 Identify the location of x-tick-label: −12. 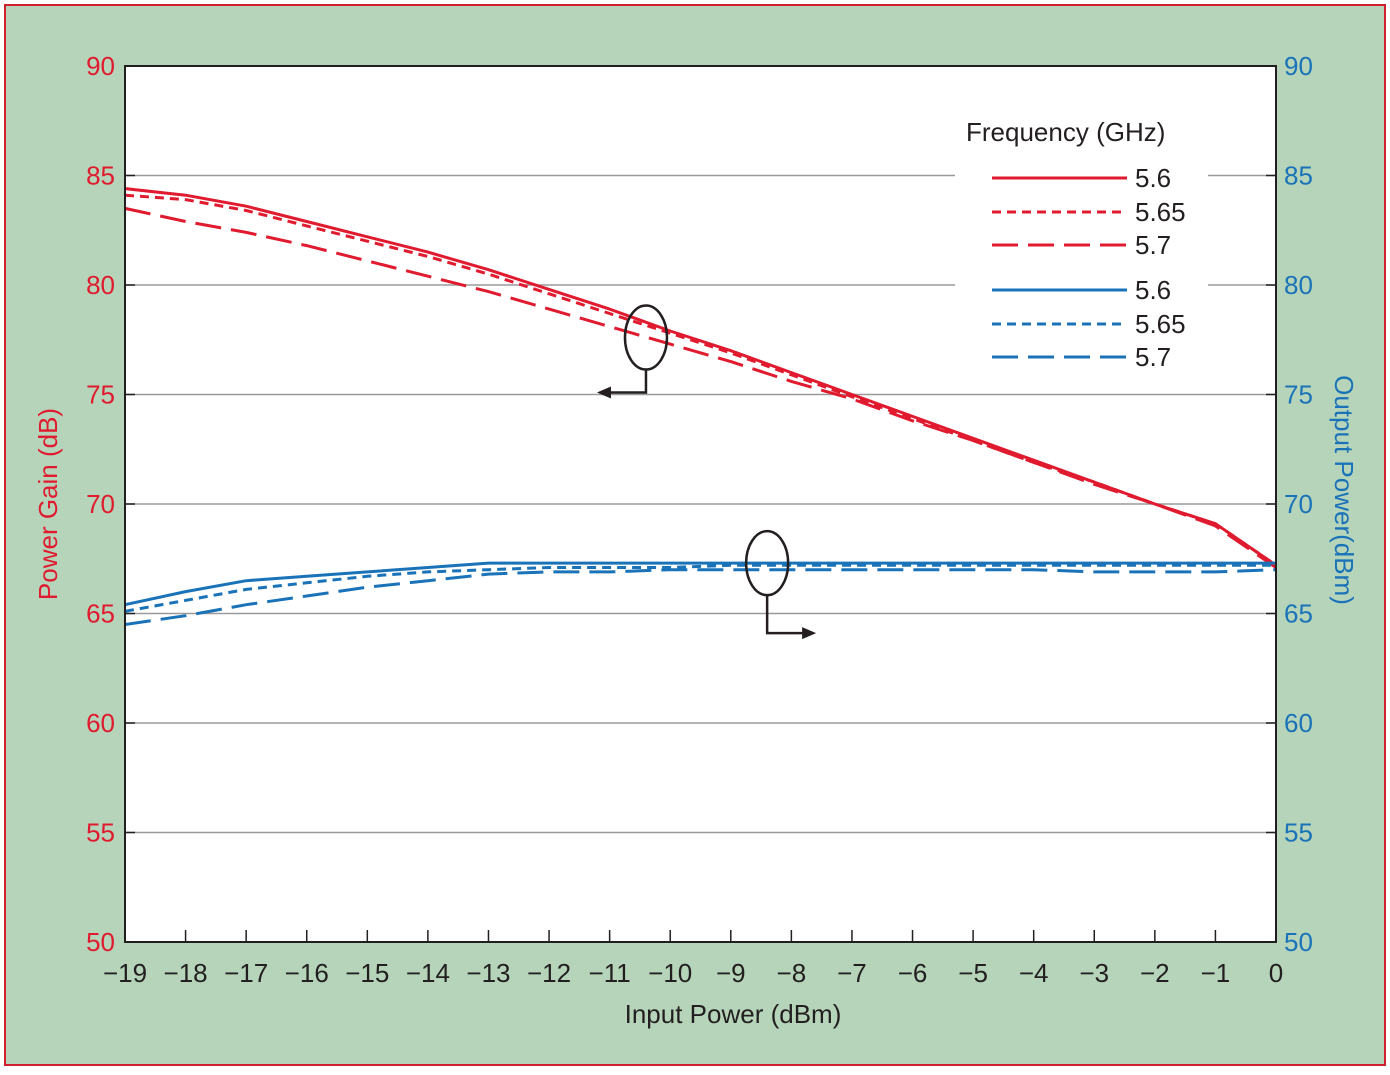
(549, 973).